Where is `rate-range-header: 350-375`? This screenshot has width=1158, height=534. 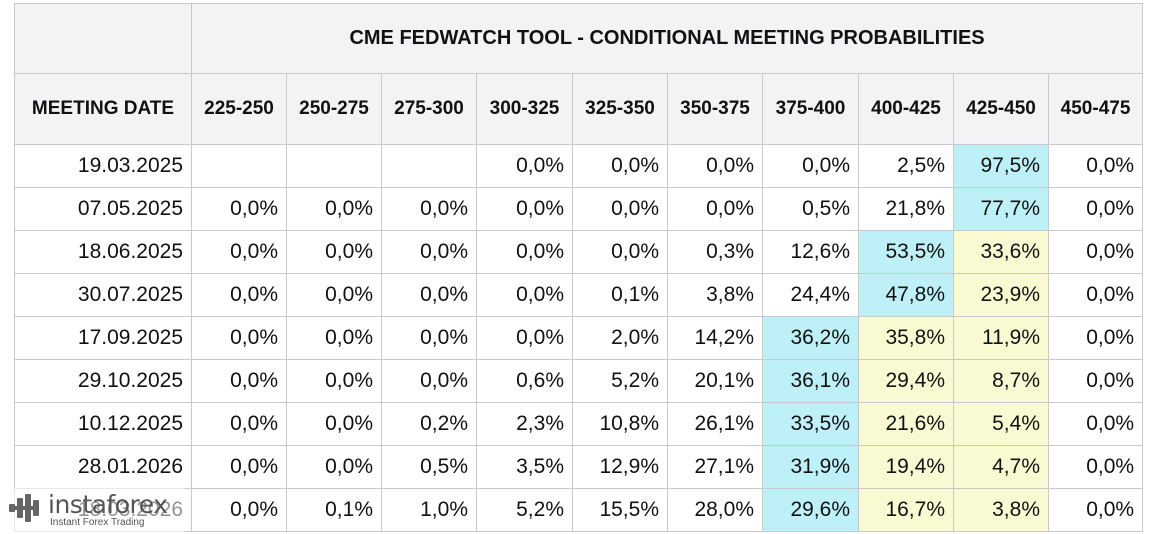 rate-range-header: 350-375 is located at coordinates (715, 109).